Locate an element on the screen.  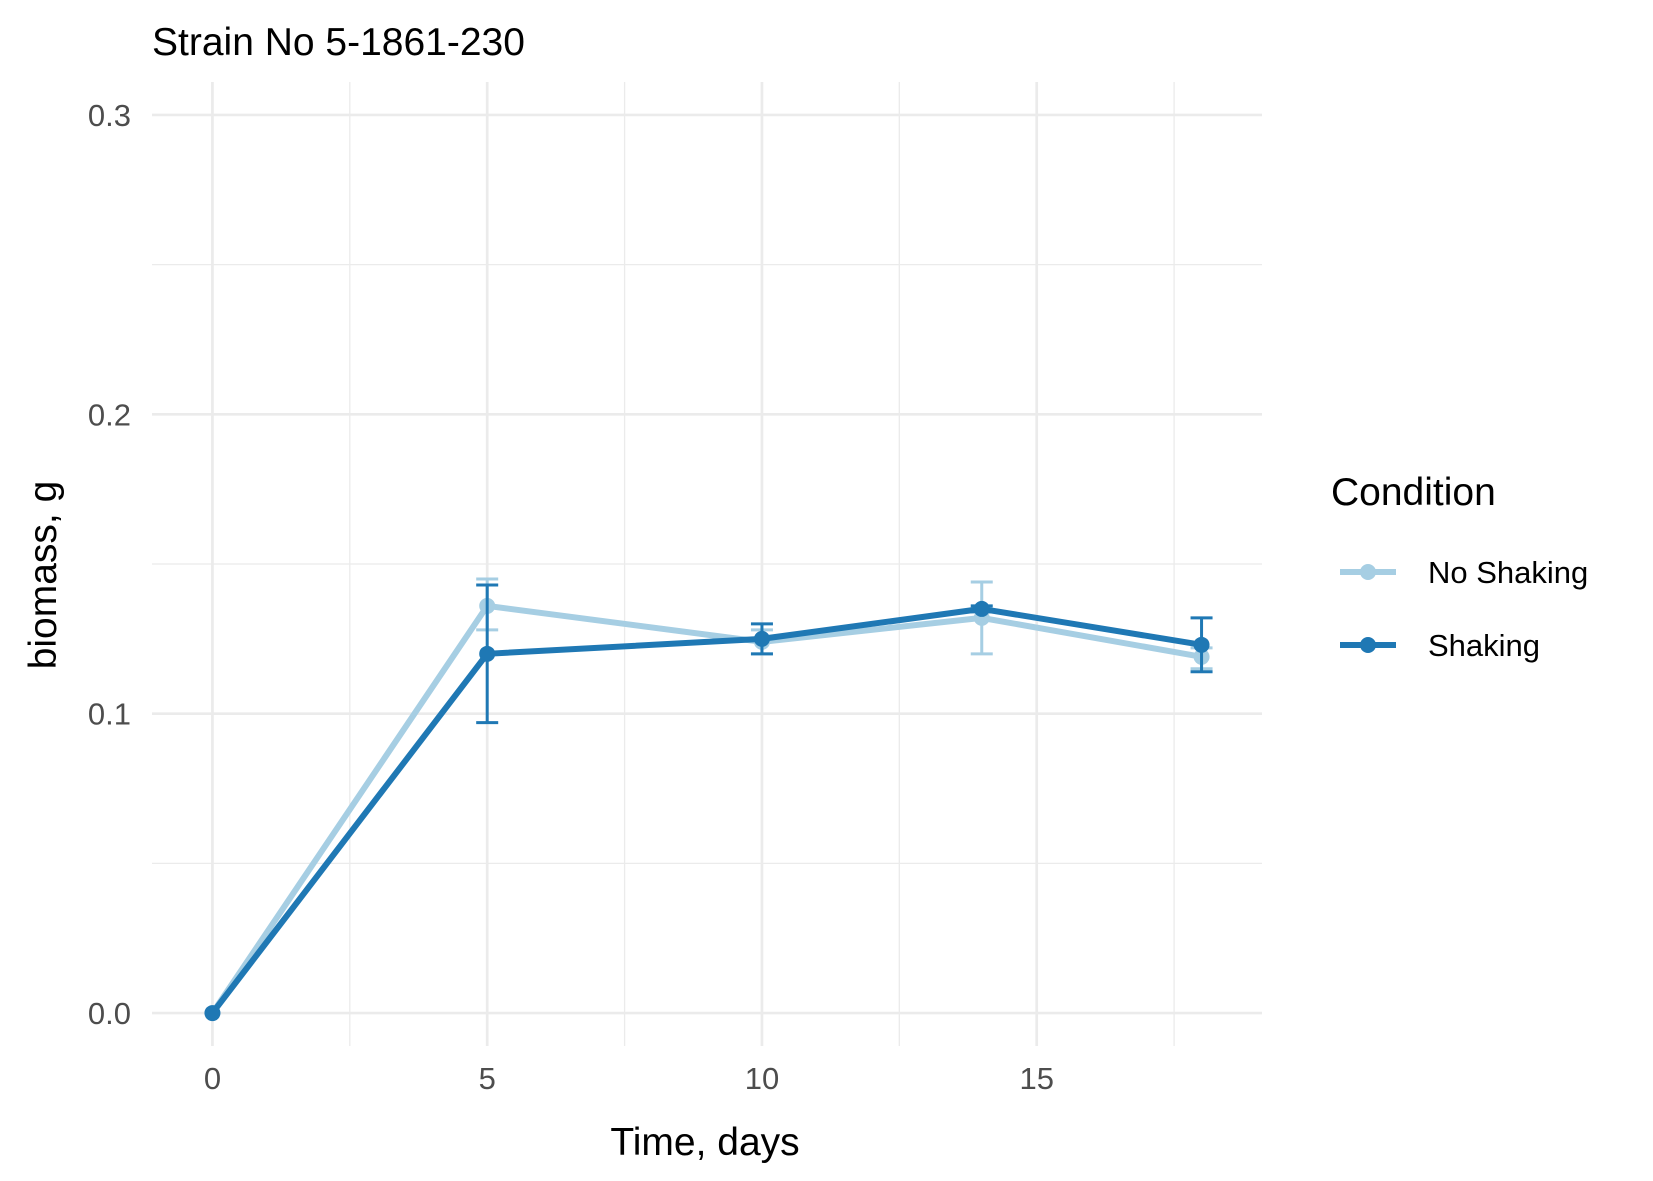
x-tick-label: 10 is located at coordinates (762, 1078).